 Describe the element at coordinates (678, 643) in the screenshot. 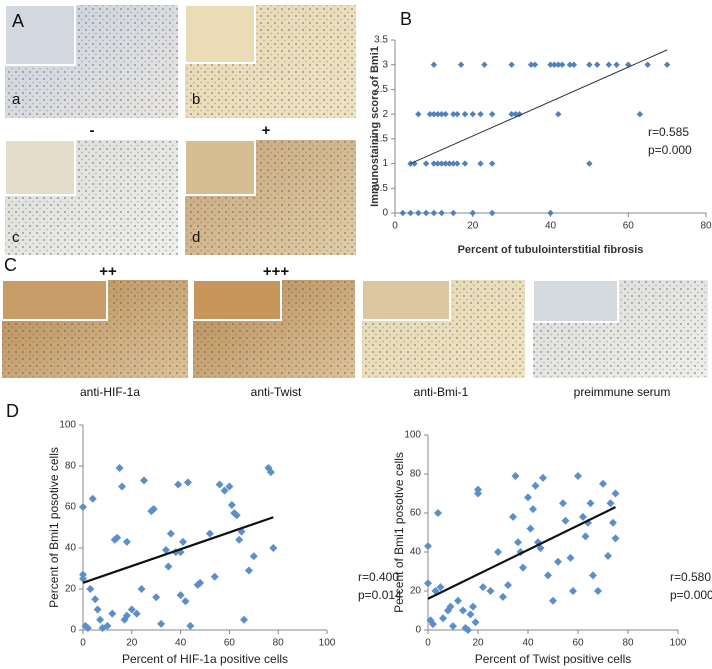

I see `x-tick-label: 100` at that location.